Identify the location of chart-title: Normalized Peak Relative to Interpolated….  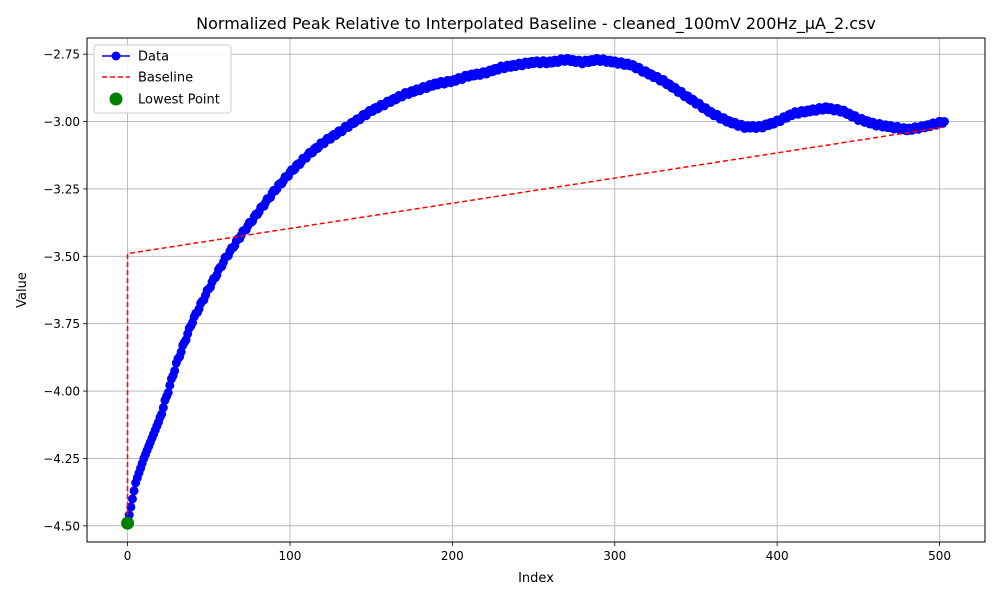
(536, 24).